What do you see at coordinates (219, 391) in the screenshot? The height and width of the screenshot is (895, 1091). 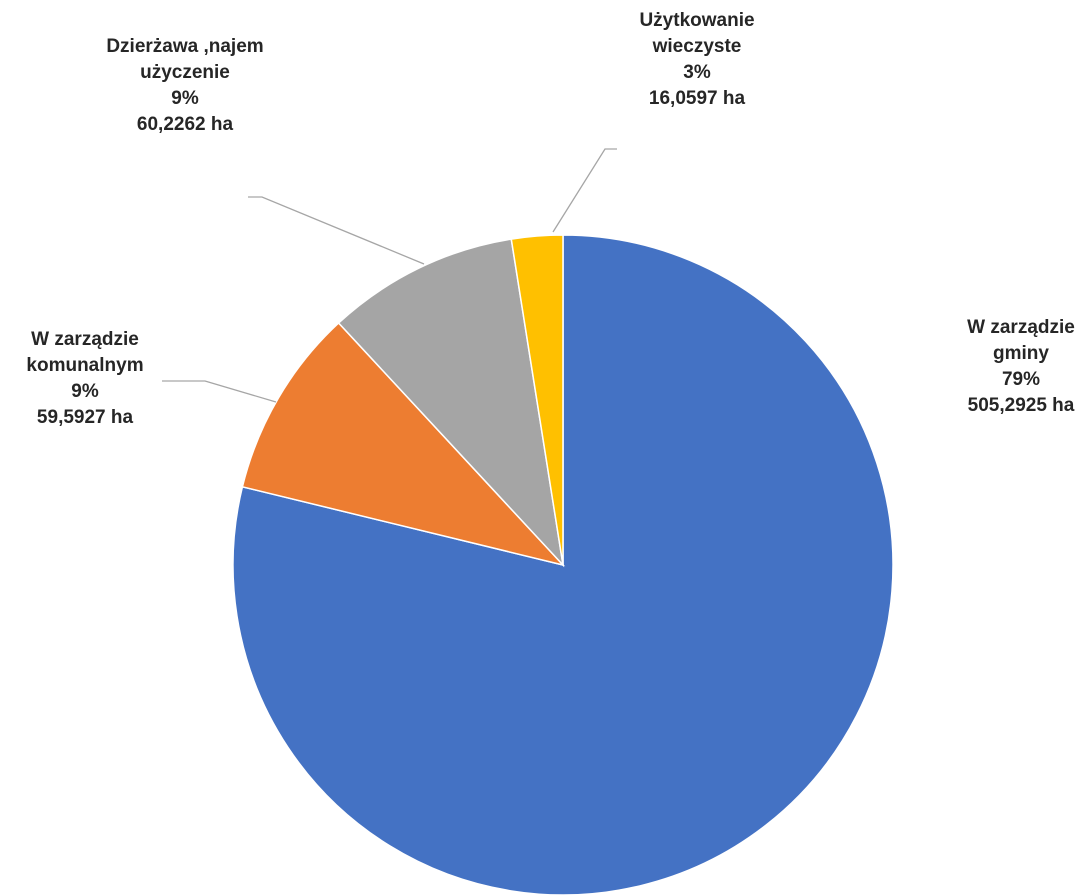 I see `leader-line-w-zarzadzie-komunalnym` at bounding box center [219, 391].